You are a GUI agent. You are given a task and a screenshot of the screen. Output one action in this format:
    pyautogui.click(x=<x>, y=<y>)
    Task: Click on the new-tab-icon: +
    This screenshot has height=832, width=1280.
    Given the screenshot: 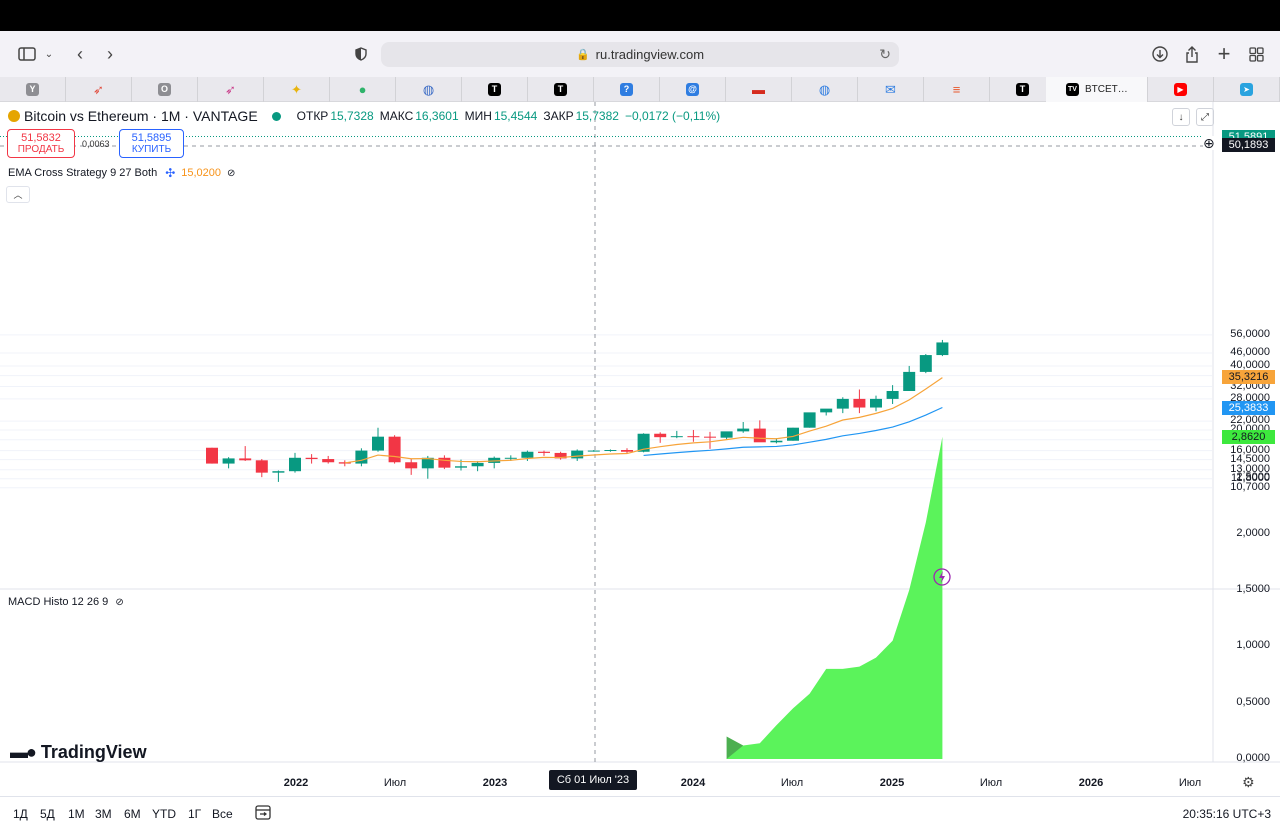 What is the action you would take?
    pyautogui.click(x=1224, y=53)
    